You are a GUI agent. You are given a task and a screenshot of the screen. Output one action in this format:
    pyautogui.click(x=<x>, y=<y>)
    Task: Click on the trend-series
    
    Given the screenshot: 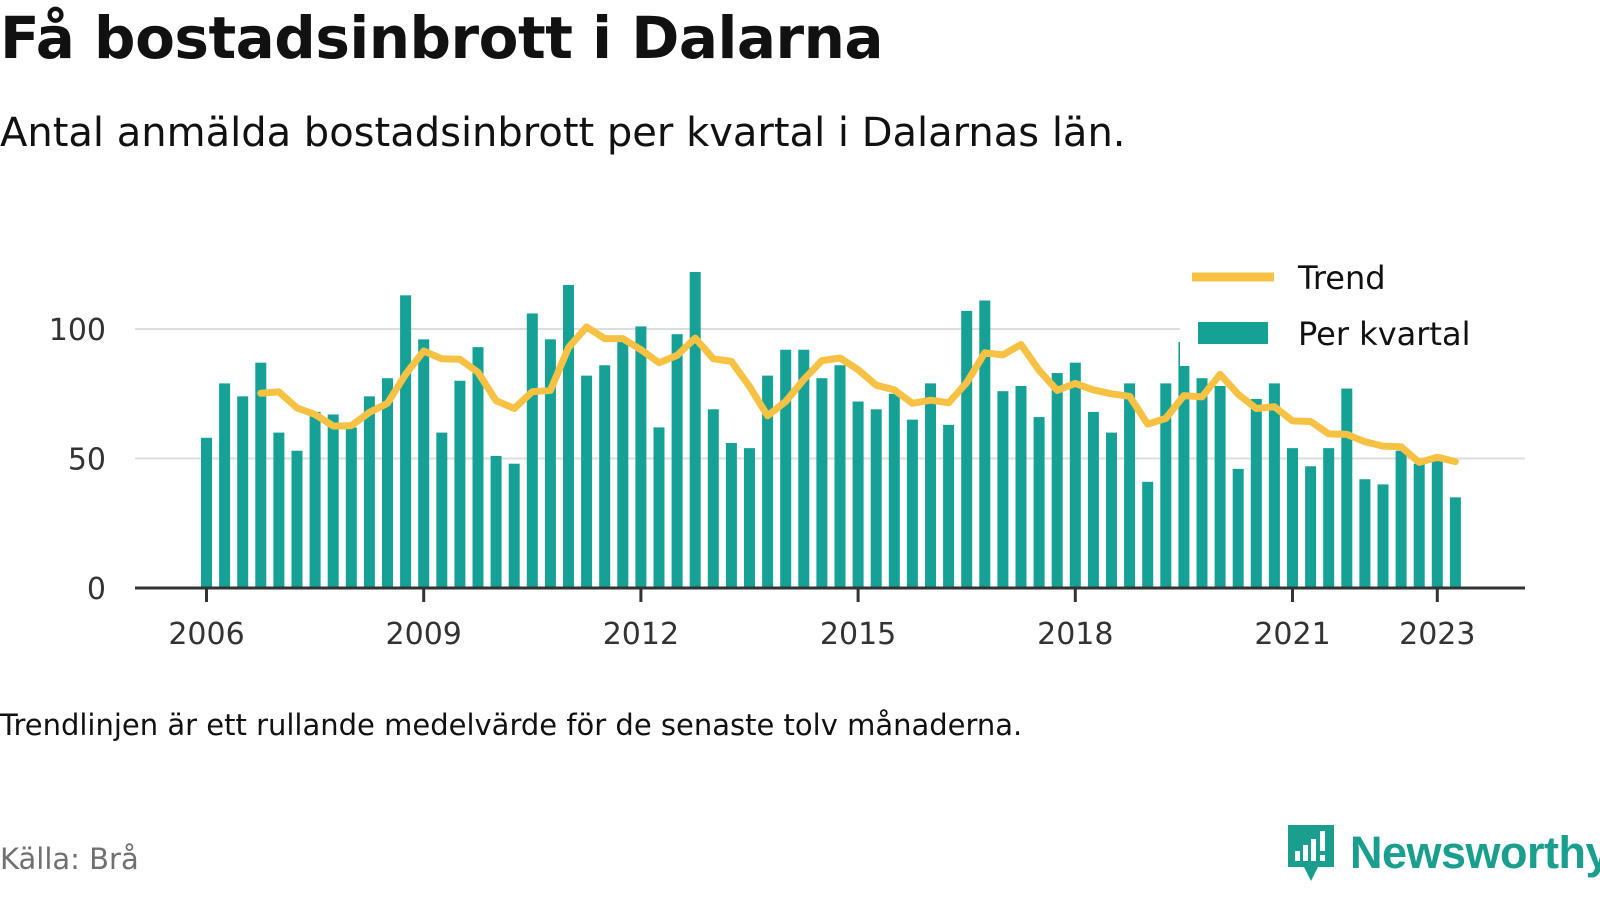 What is the action you would take?
    pyautogui.click(x=858, y=394)
    